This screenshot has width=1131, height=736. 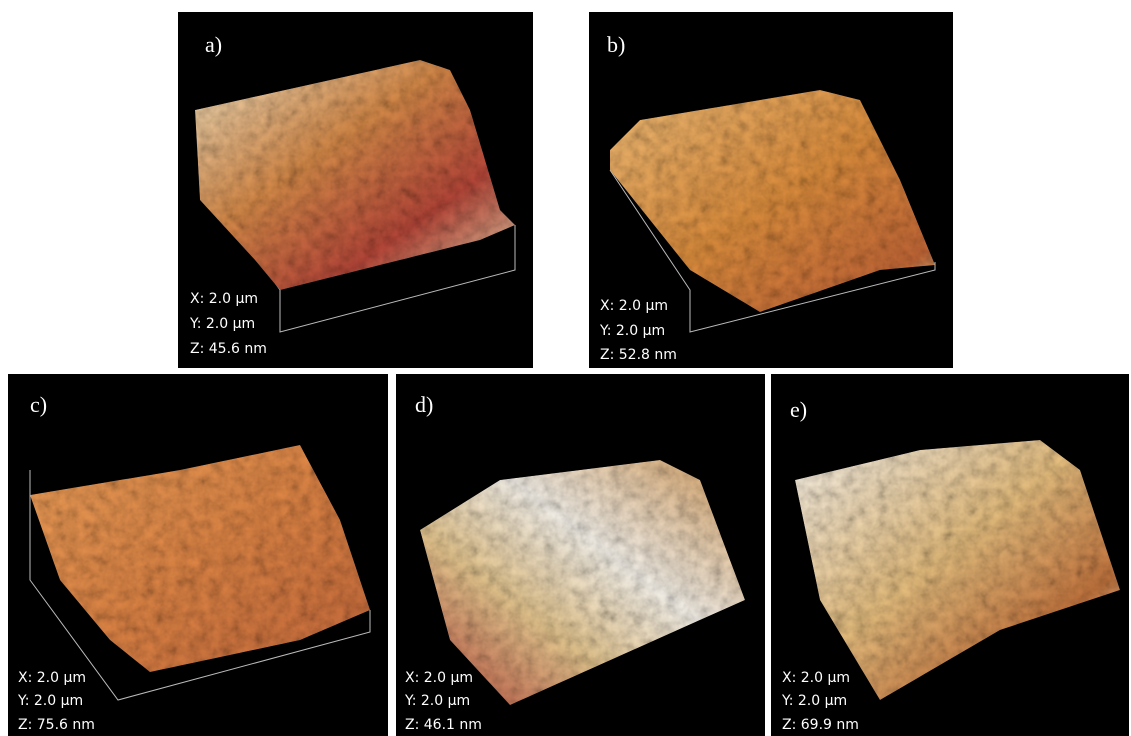 What do you see at coordinates (443, 725) in the screenshot?
I see `z-size: Z: 46.1 nm` at bounding box center [443, 725].